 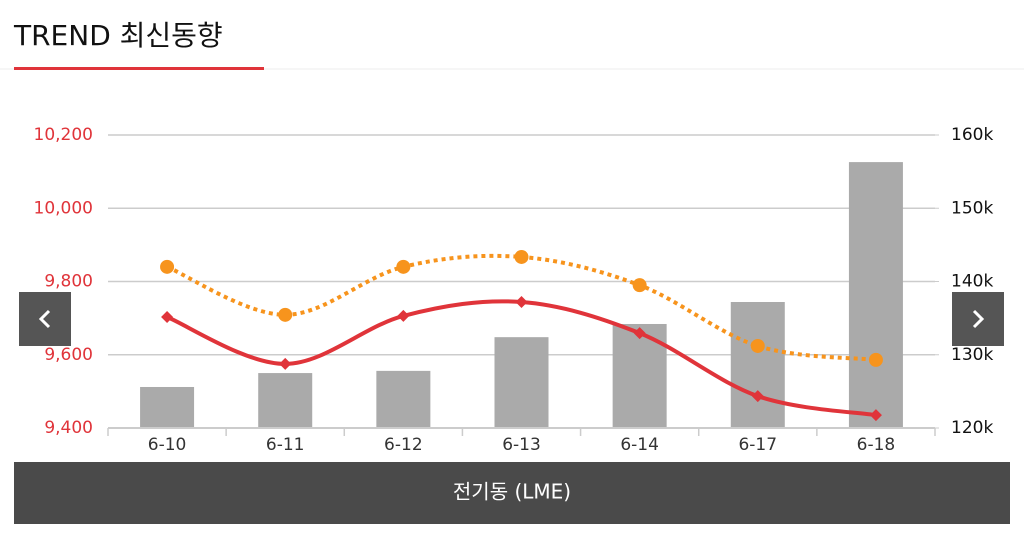 I want to click on y-tick-label: 9,600, so click(x=68, y=355).